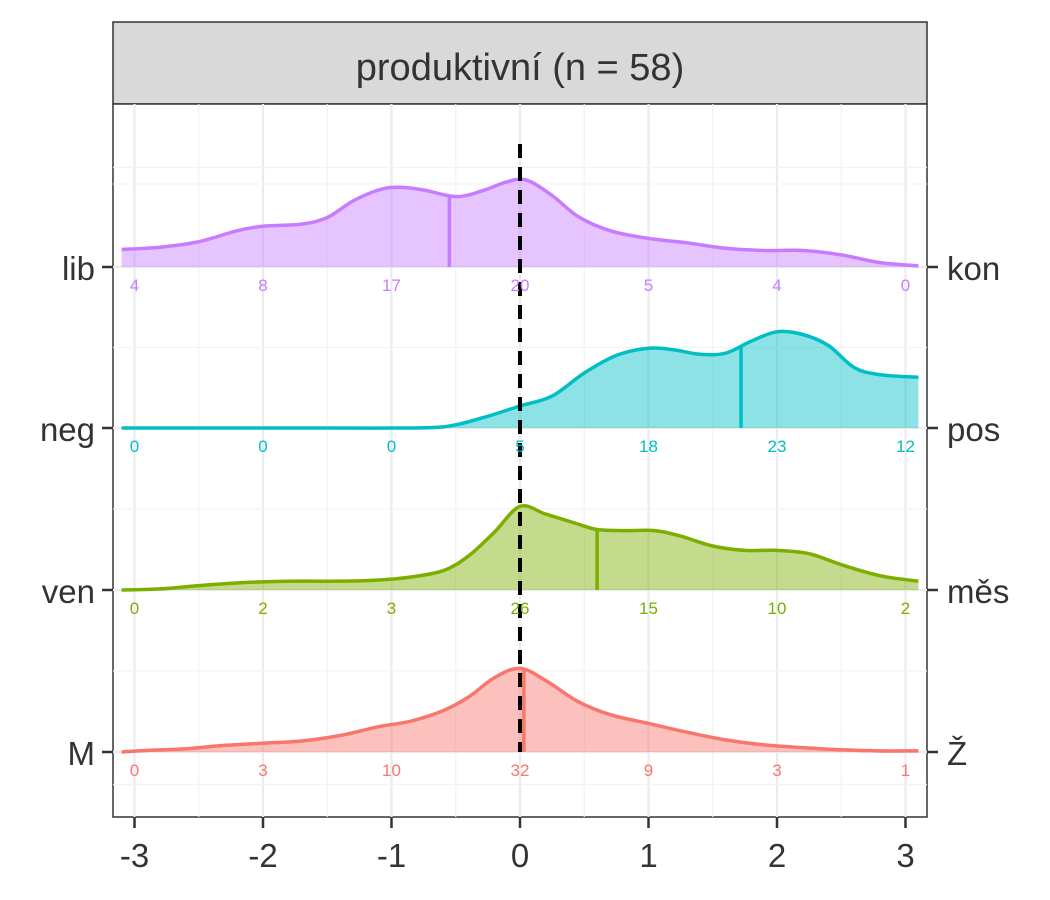 The width and height of the screenshot is (1050, 900). What do you see at coordinates (520, 285) in the screenshot?
I see `count-label: 20` at bounding box center [520, 285].